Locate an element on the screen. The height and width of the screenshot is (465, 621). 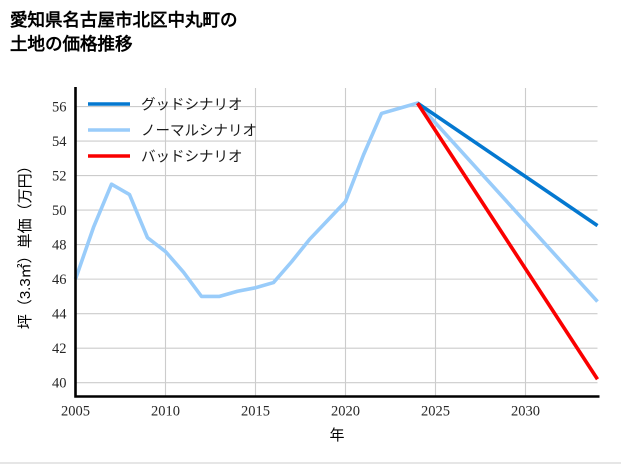
x-tick-label: 2025 is located at coordinates (435, 412).